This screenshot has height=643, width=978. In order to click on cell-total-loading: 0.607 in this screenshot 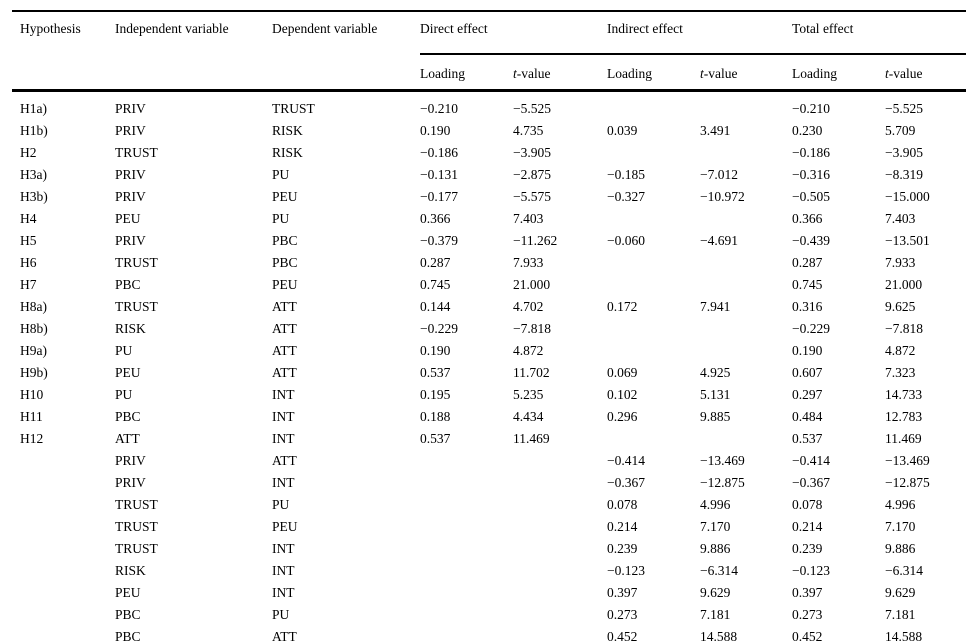, I will do `click(807, 372)`.